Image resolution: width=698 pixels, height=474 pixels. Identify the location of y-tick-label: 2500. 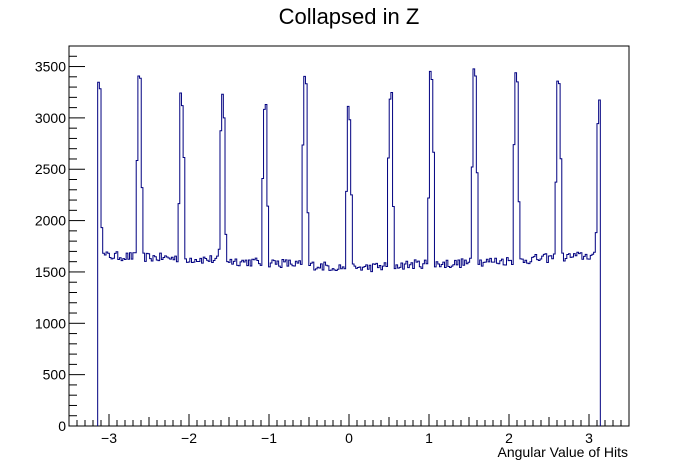
(50, 169).